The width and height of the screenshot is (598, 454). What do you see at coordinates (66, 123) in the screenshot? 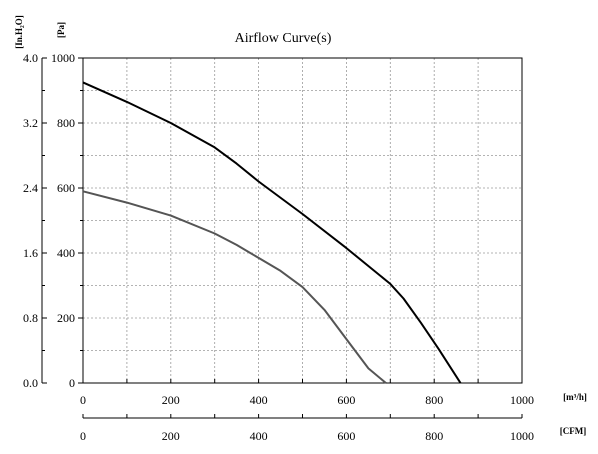
I see `pa-tick-label: 800` at bounding box center [66, 123].